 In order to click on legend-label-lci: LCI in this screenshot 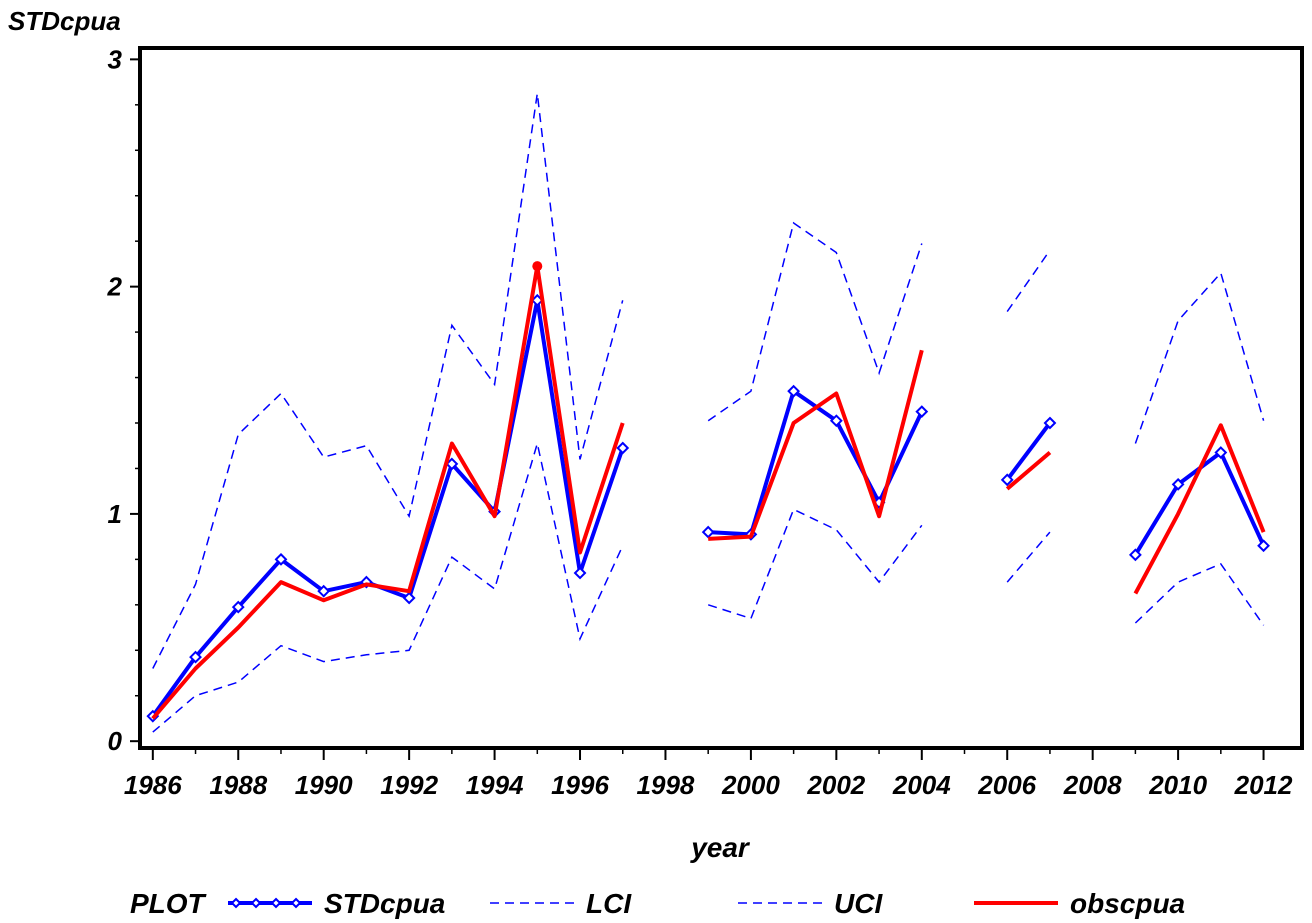, I will do `click(609, 903)`.